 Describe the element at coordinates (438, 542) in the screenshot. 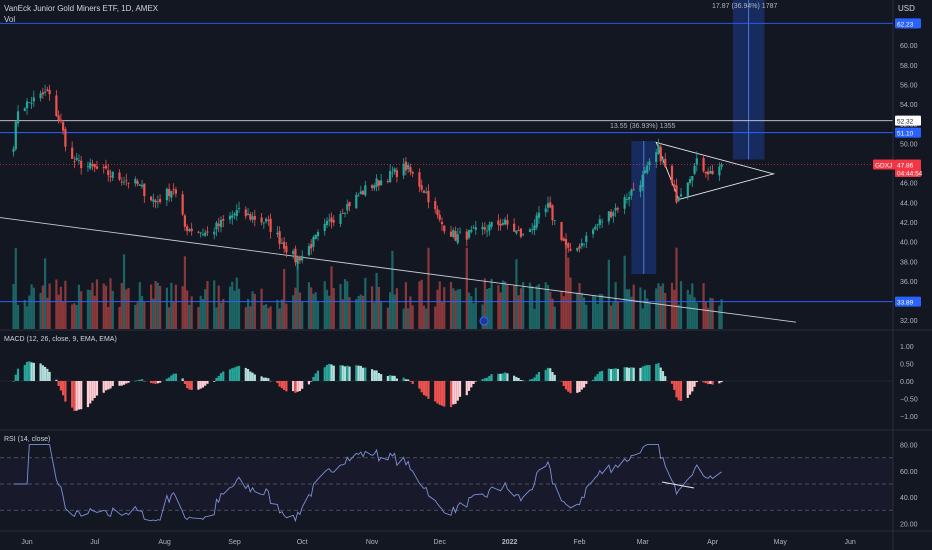

I see `time-axis: Jun Jul Aug Sep Oct Nov Dec 2022 Feb Mar Apr May Jun` at that location.